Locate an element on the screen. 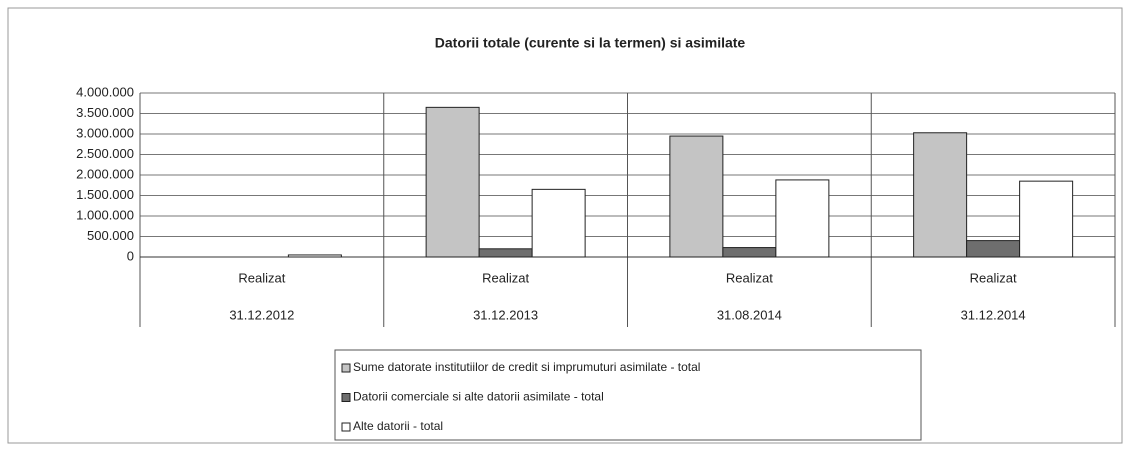 The width and height of the screenshot is (1130, 451). y-tick-label: 500.000 is located at coordinates (110, 235).